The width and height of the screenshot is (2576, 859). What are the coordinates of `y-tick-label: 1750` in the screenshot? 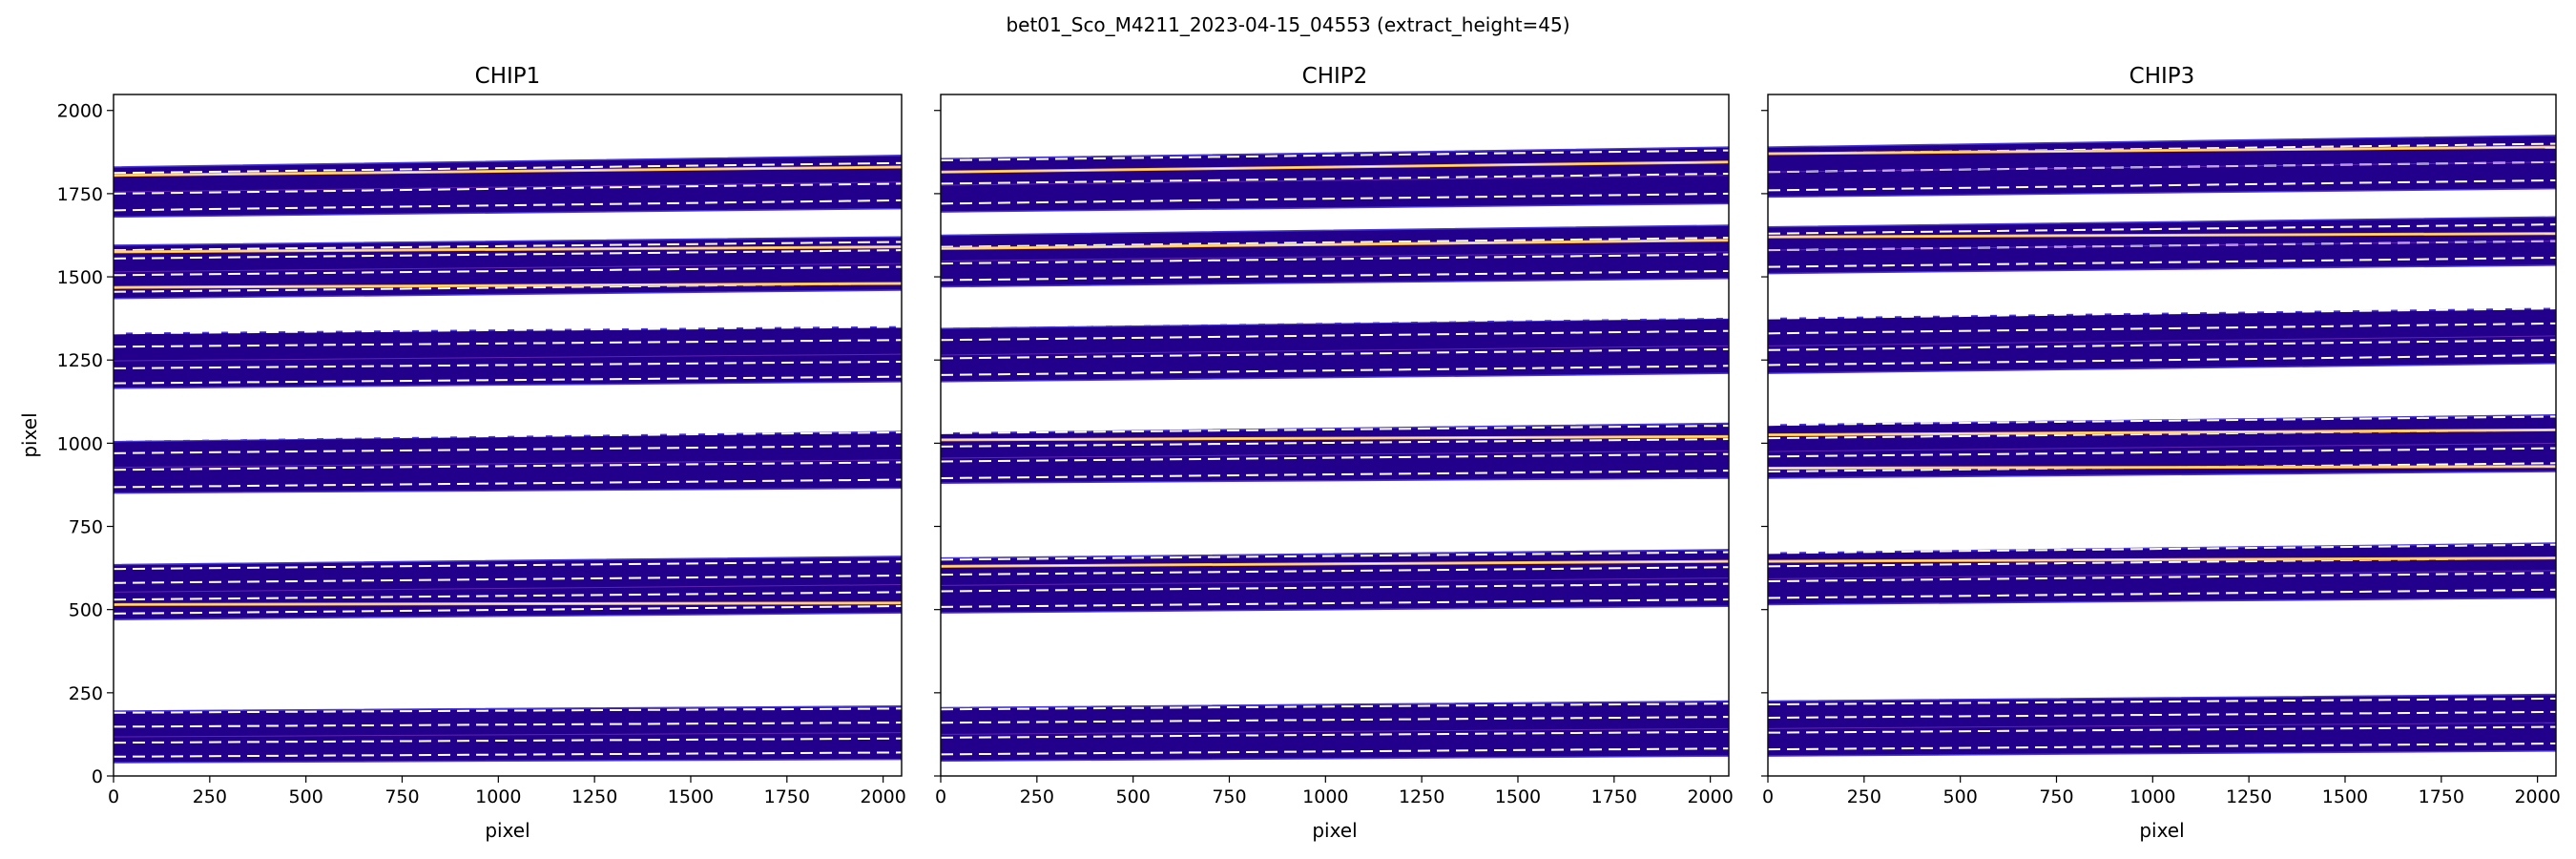 It's located at (80, 194).